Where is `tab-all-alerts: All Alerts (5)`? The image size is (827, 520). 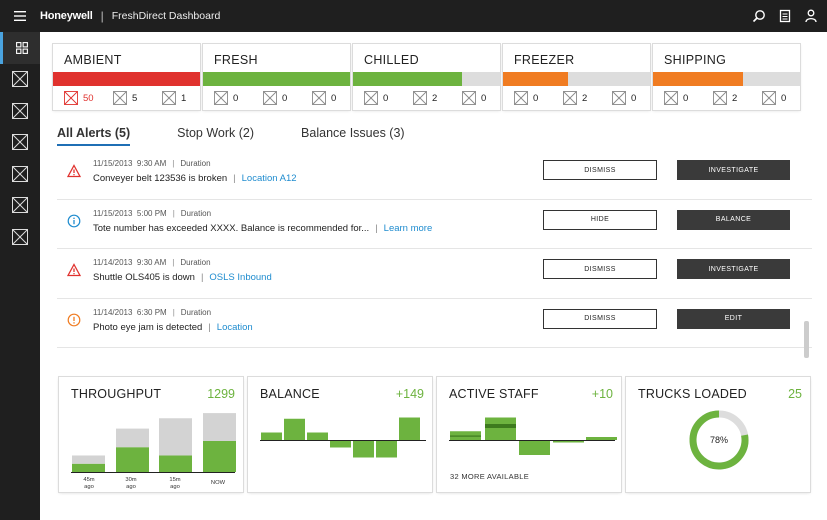 tab-all-alerts: All Alerts (5) is located at coordinates (94, 136).